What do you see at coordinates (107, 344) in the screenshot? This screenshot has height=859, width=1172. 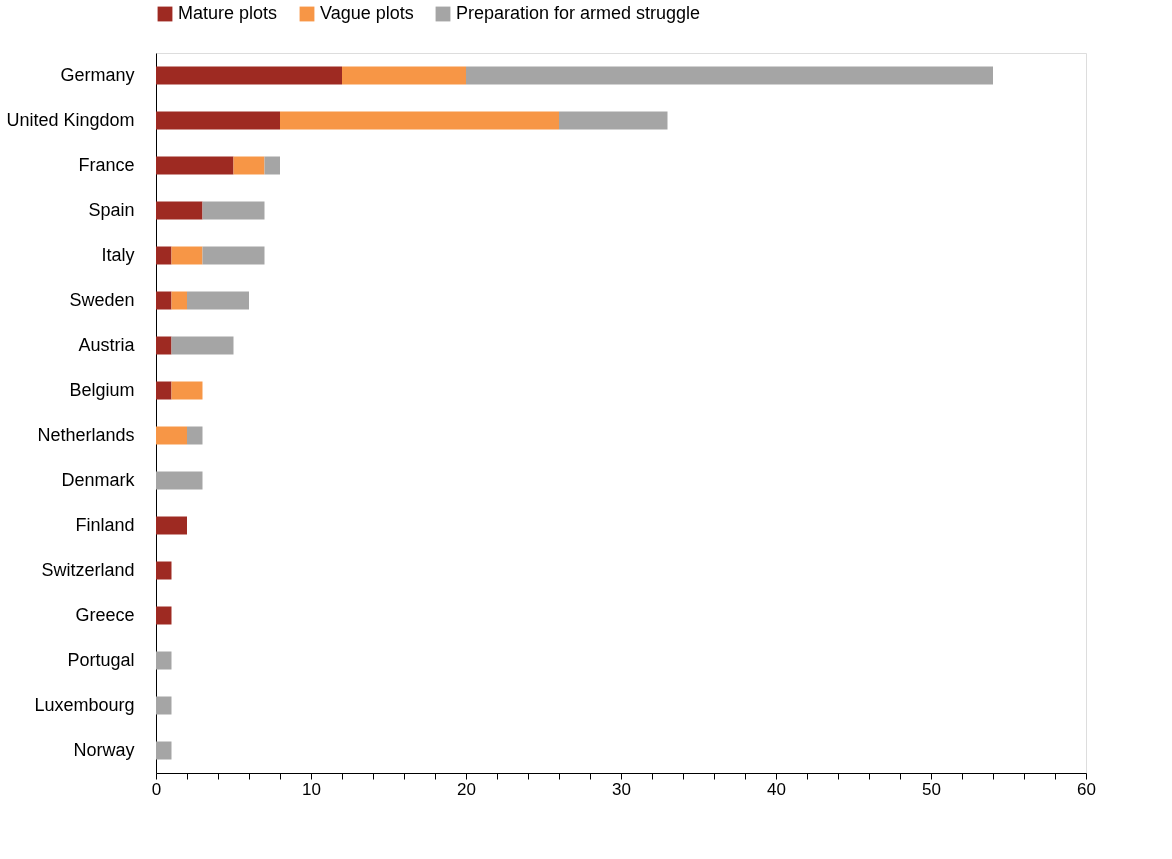 I see `y-tick-label: Austria` at bounding box center [107, 344].